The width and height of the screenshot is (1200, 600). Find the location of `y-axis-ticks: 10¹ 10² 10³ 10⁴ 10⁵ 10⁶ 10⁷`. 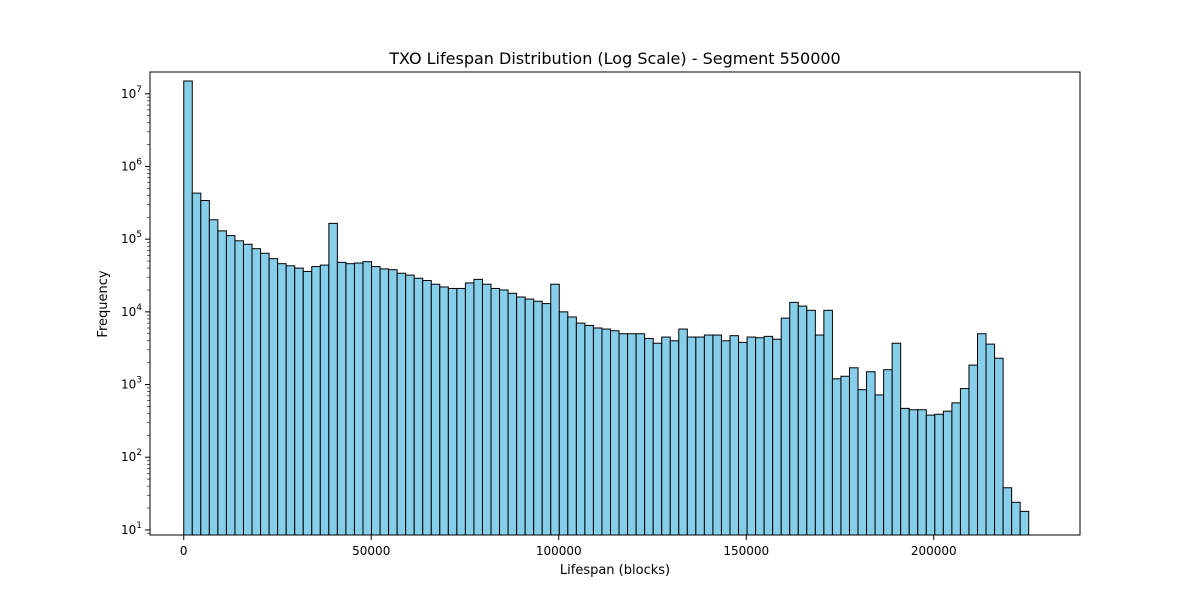

y-axis-ticks: 10¹ 10² 10³ 10⁴ 10⁵ 10⁶ 10⁷ is located at coordinates (135, 311).